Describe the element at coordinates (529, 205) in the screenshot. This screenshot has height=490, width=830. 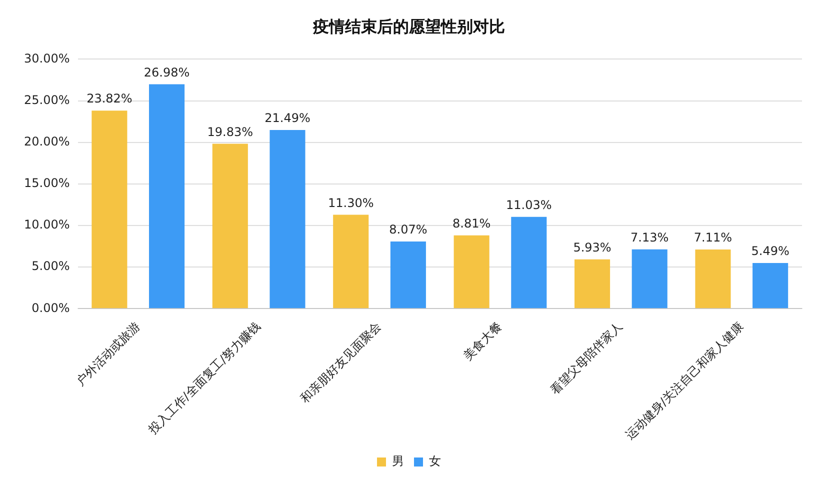
I see `data-label: 11.03%` at that location.